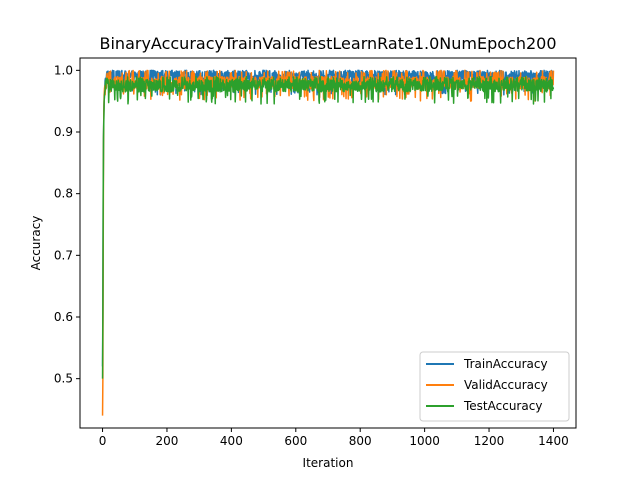 The height and width of the screenshot is (480, 640). What do you see at coordinates (424, 441) in the screenshot?
I see `x-tick-label: 1000` at bounding box center [424, 441].